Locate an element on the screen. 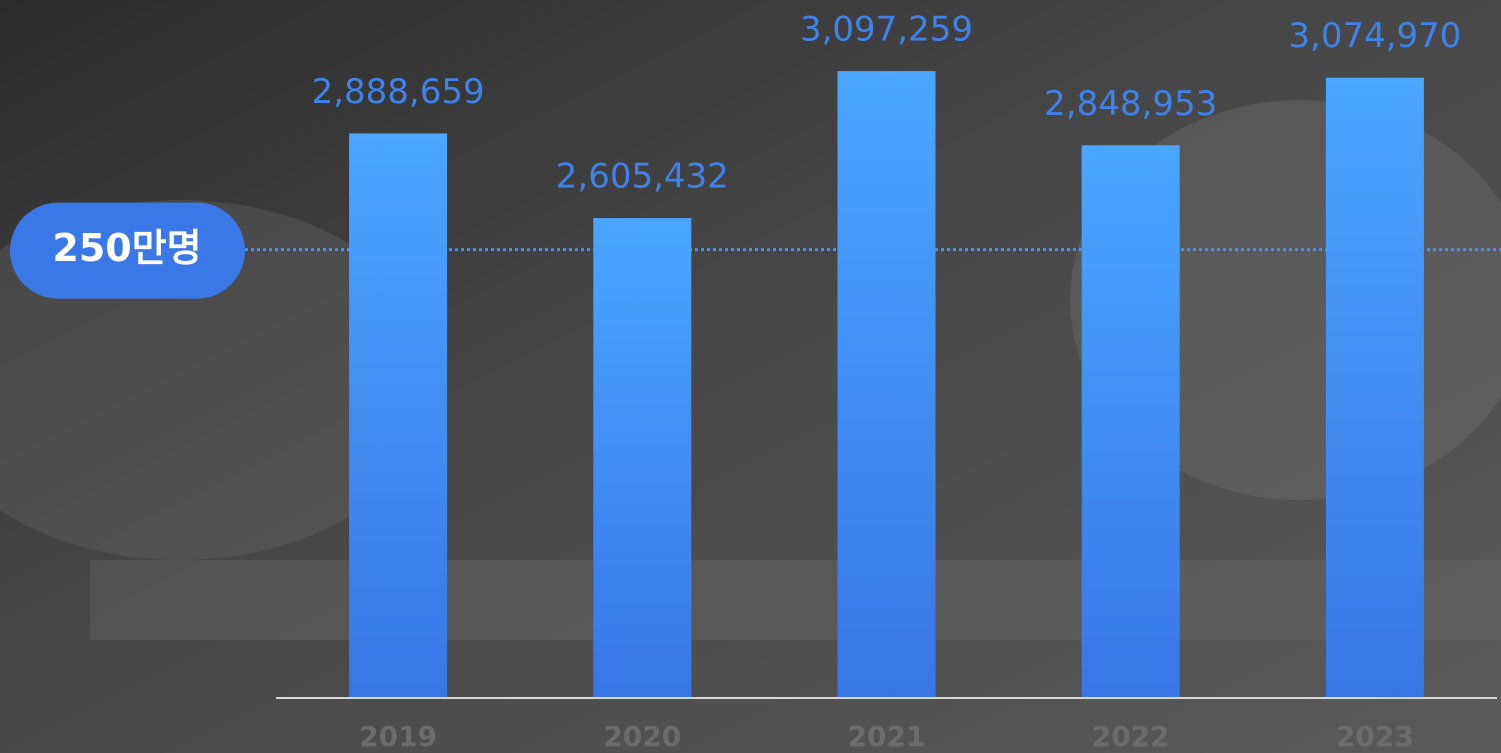  value-label: 3,097,259 is located at coordinates (886, 30).